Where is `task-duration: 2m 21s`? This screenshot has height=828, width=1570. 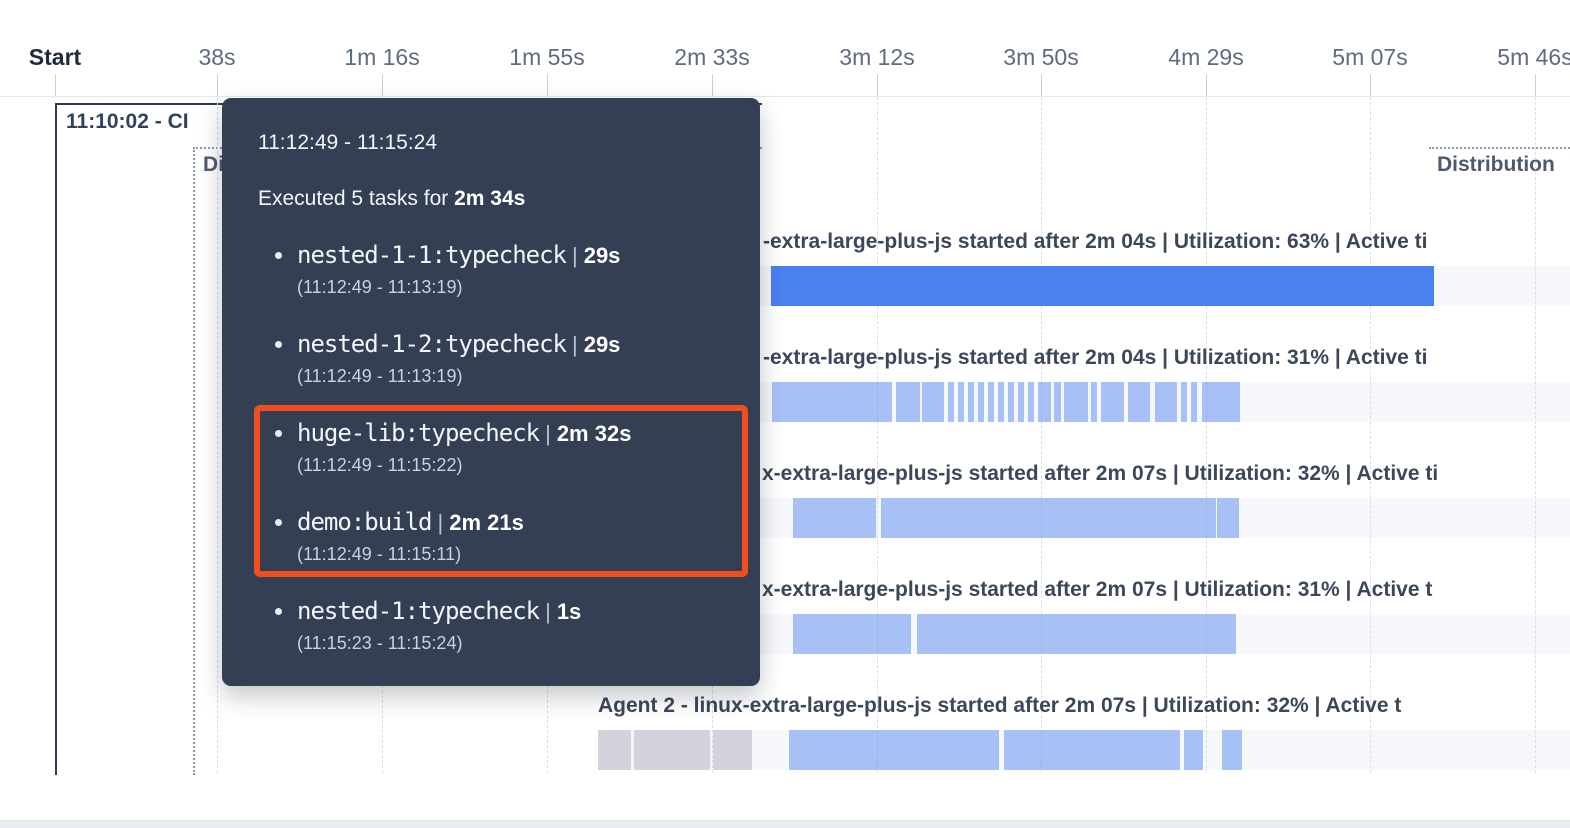 task-duration: 2m 21s is located at coordinates (486, 522).